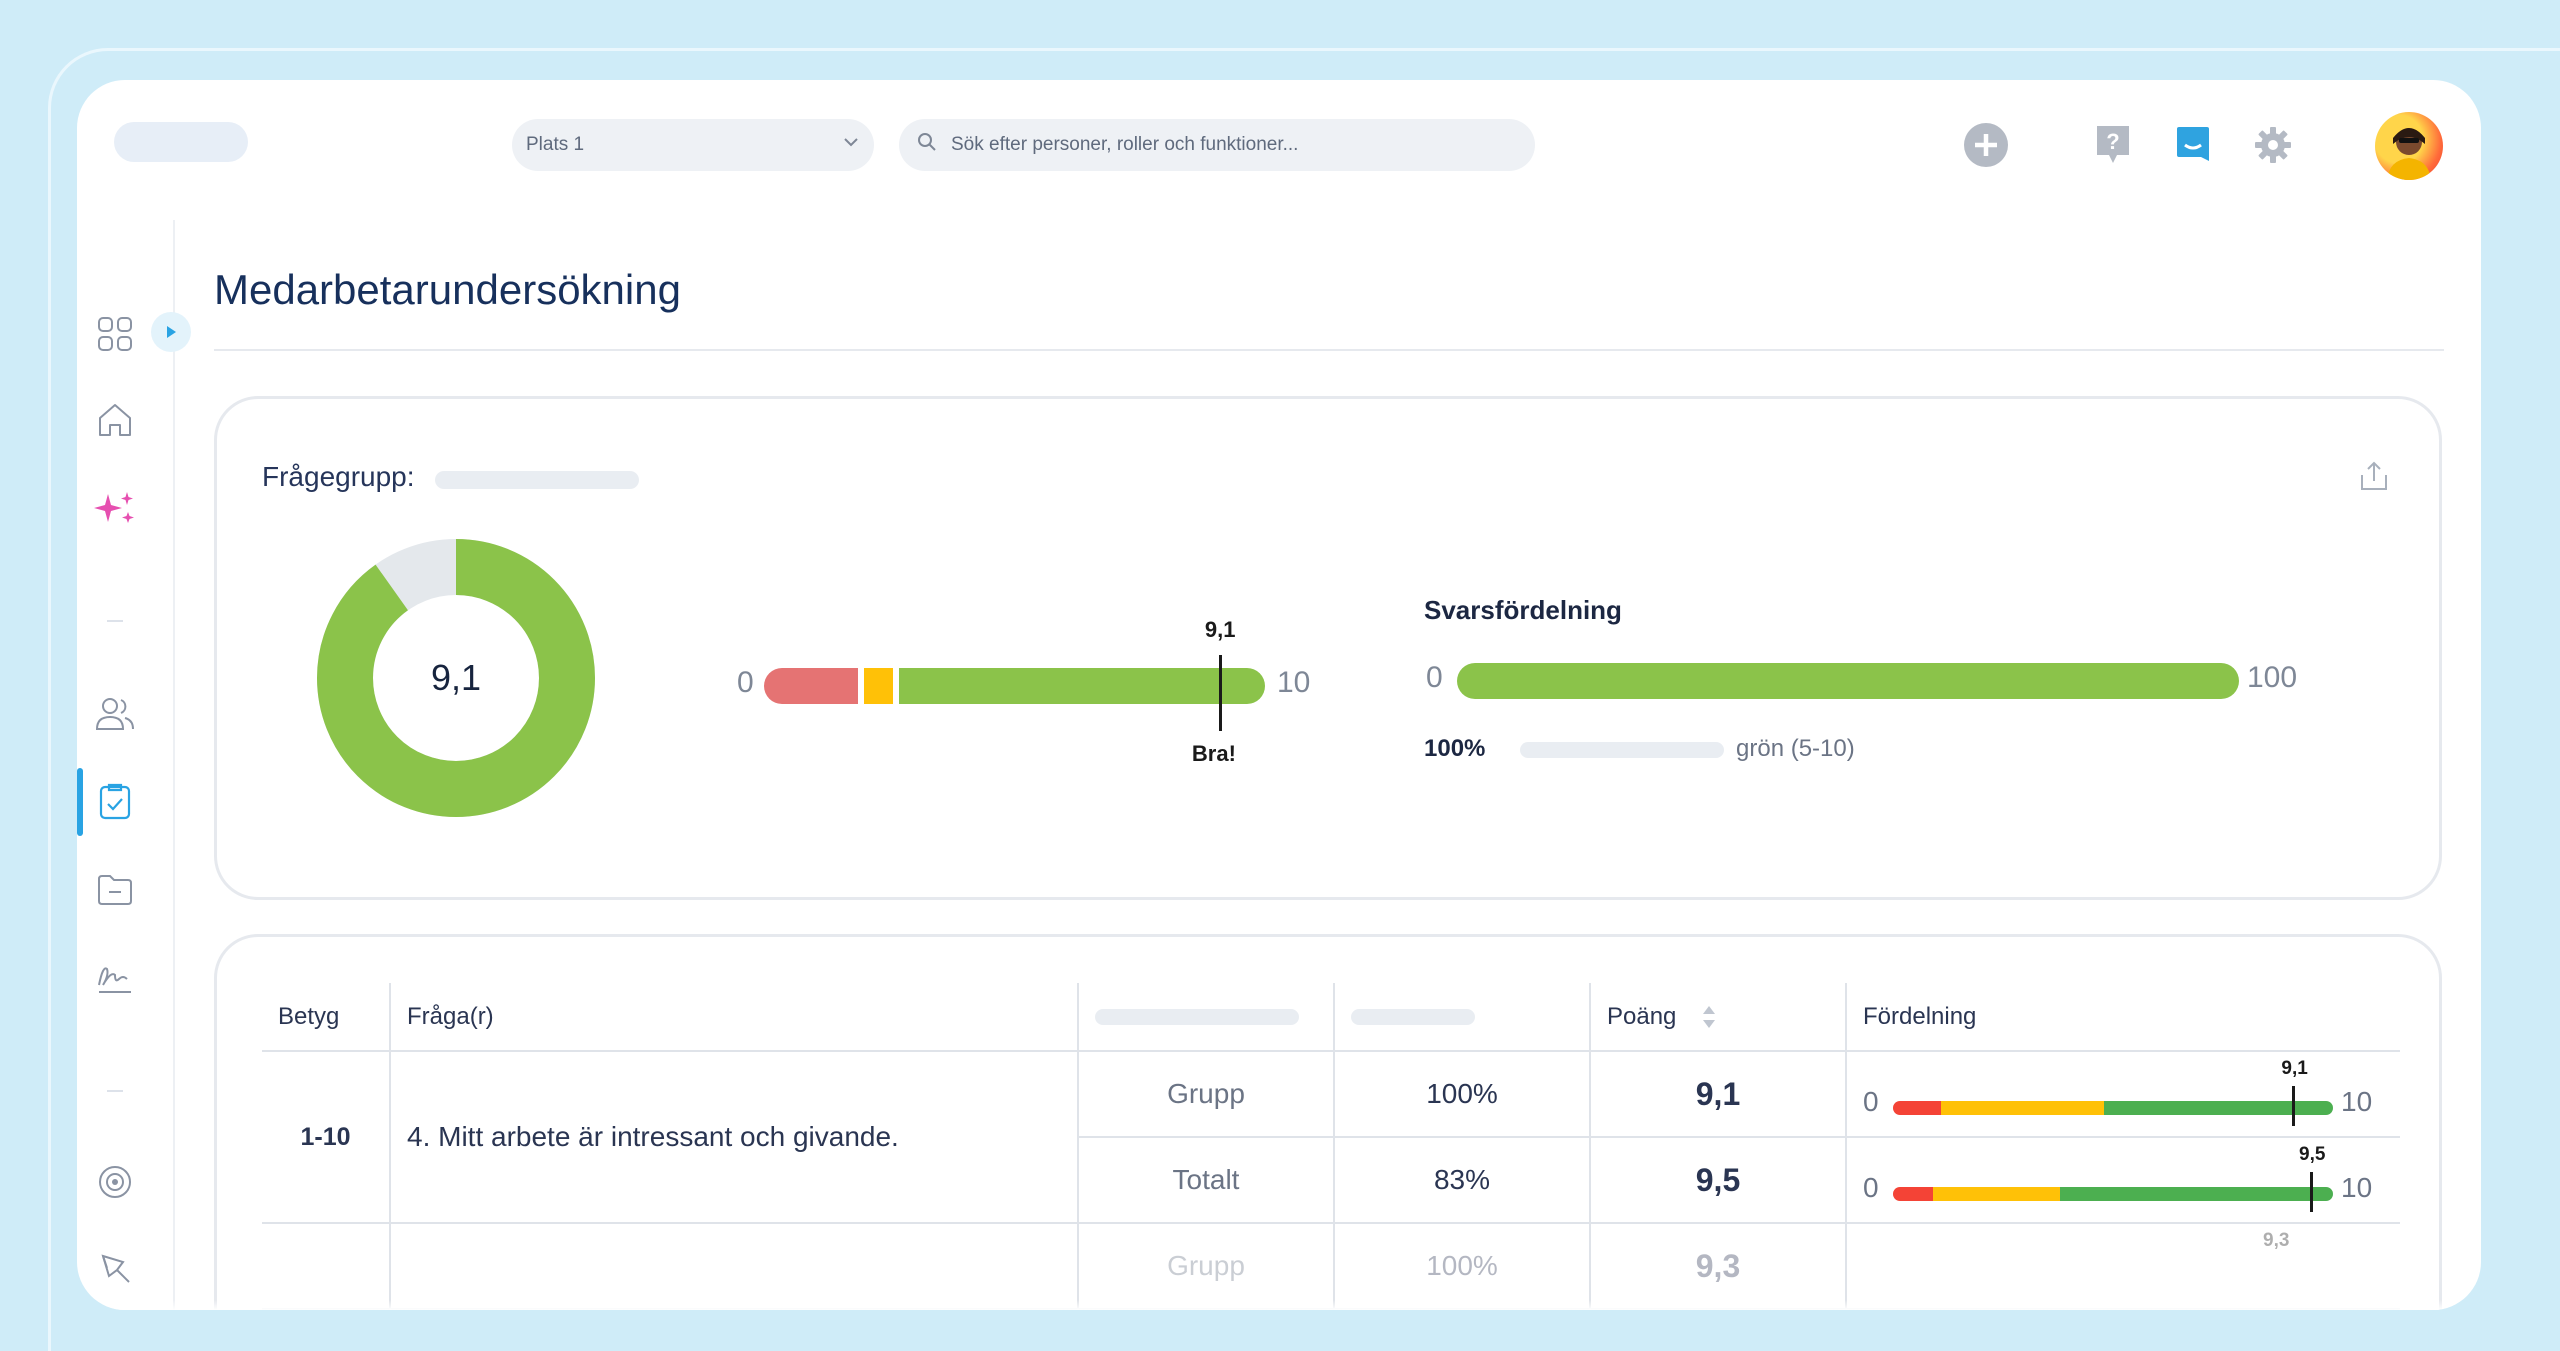 The height and width of the screenshot is (1351, 2560). Describe the element at coordinates (1717, 1017) in the screenshot. I see `header-score: Poäng` at that location.